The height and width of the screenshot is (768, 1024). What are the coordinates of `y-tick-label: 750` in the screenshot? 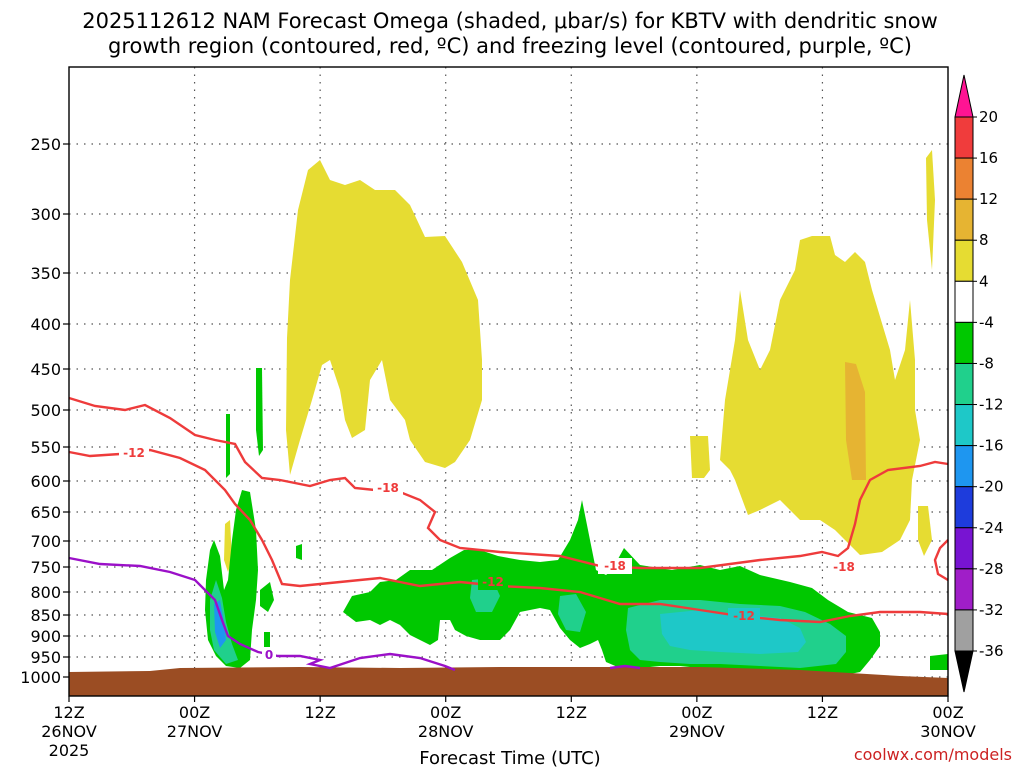 It's located at (45, 567).